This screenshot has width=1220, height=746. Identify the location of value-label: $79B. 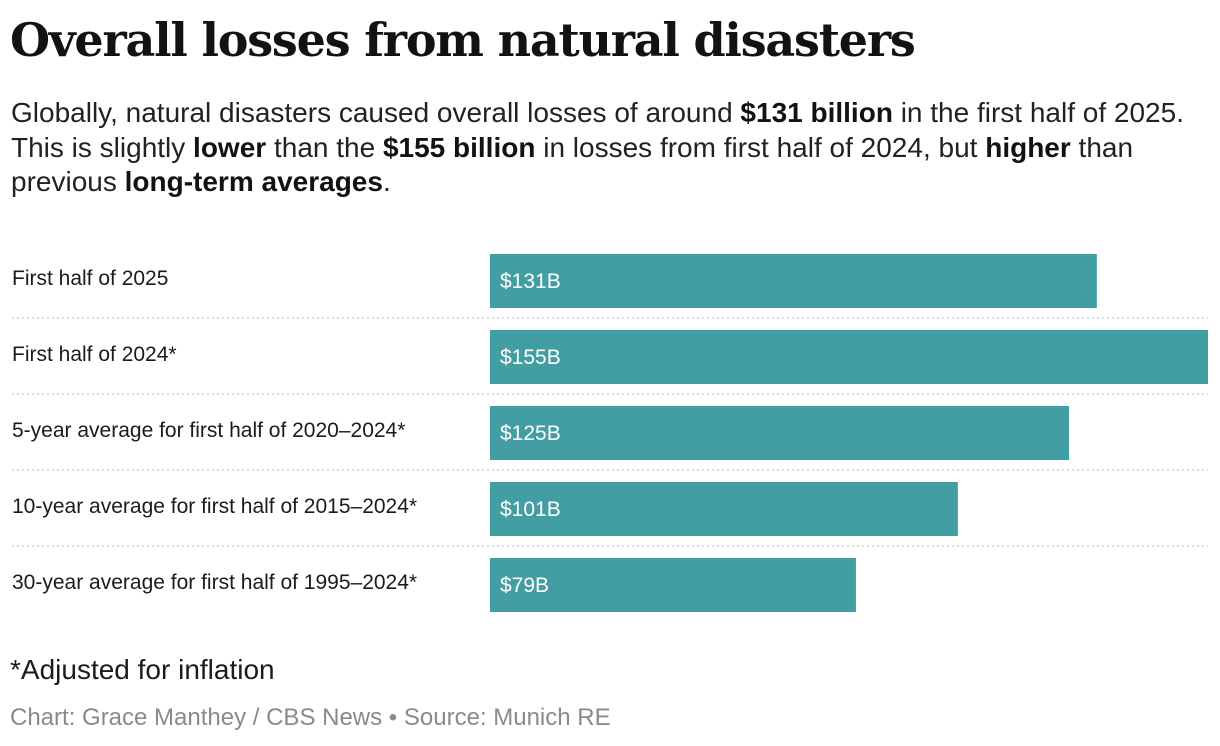
(524, 585).